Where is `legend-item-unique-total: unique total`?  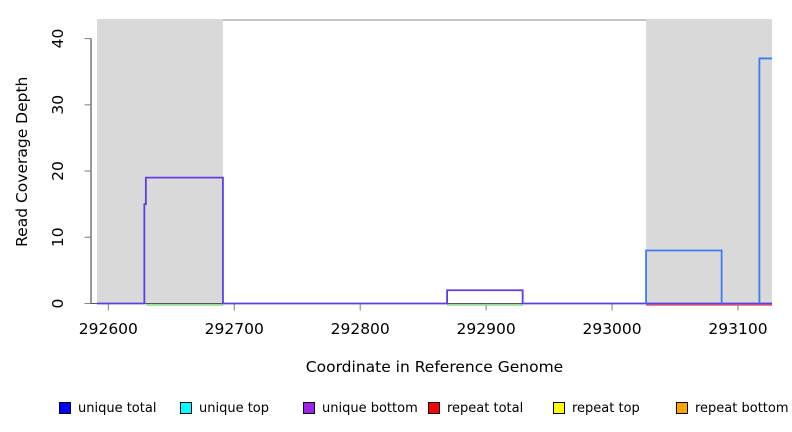
legend-item-unique-total: unique total is located at coordinates (107, 408).